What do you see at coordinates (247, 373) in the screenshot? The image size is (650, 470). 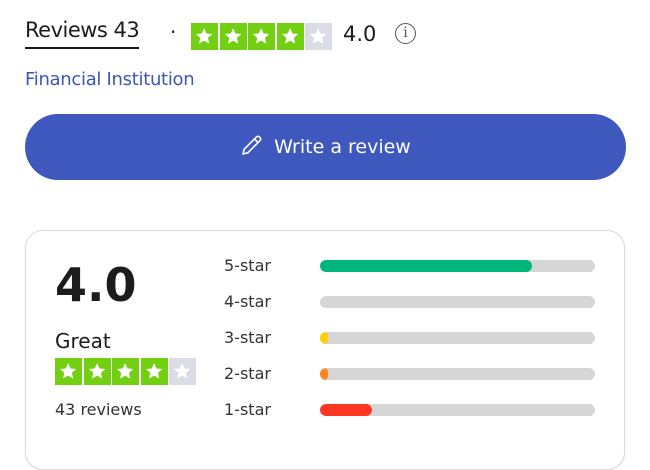 I see `distribution-label: 2-star` at bounding box center [247, 373].